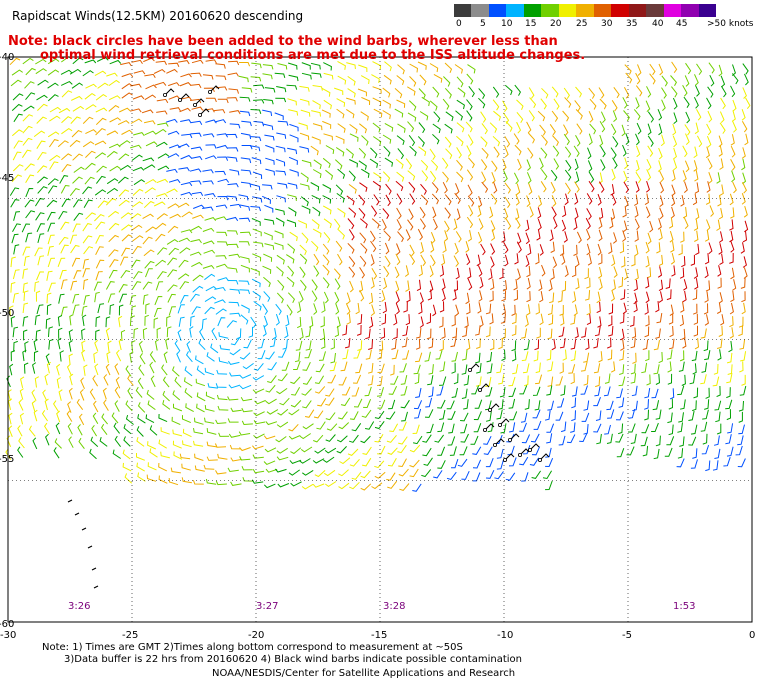  What do you see at coordinates (184, 97) in the screenshot?
I see `flagged-wind-barb` at bounding box center [184, 97].